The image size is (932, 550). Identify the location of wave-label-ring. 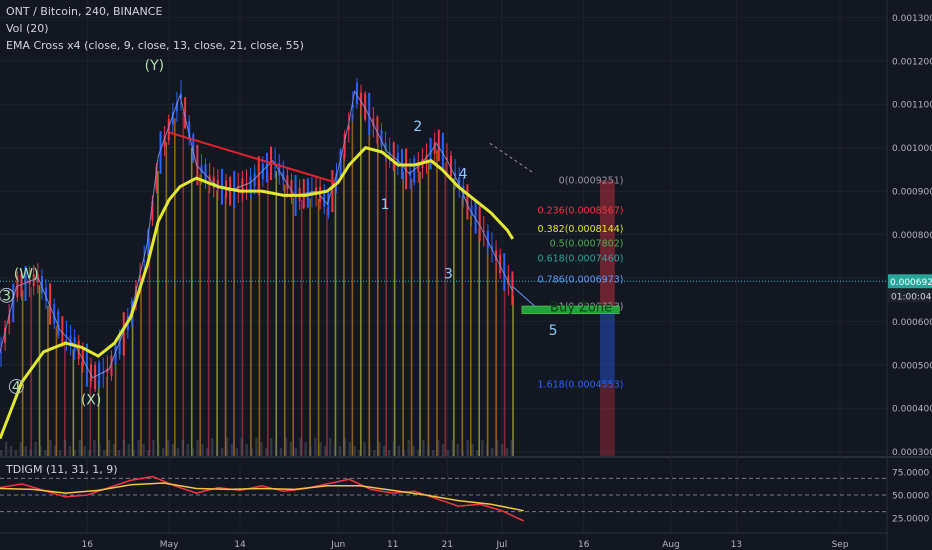
(16, 387).